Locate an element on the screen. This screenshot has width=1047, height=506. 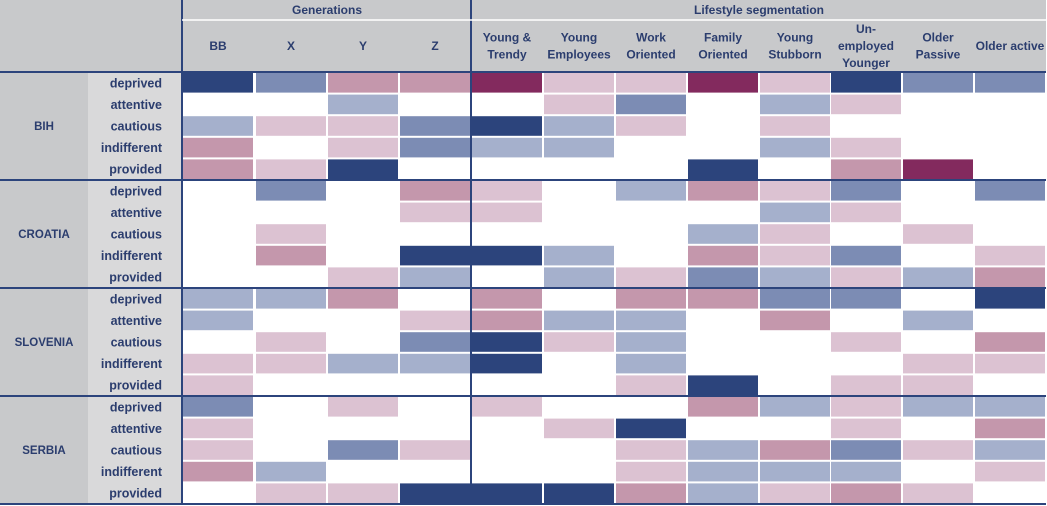
heatmap-cell-serbia-provided-young-and-trendy is located at coordinates (507, 493).